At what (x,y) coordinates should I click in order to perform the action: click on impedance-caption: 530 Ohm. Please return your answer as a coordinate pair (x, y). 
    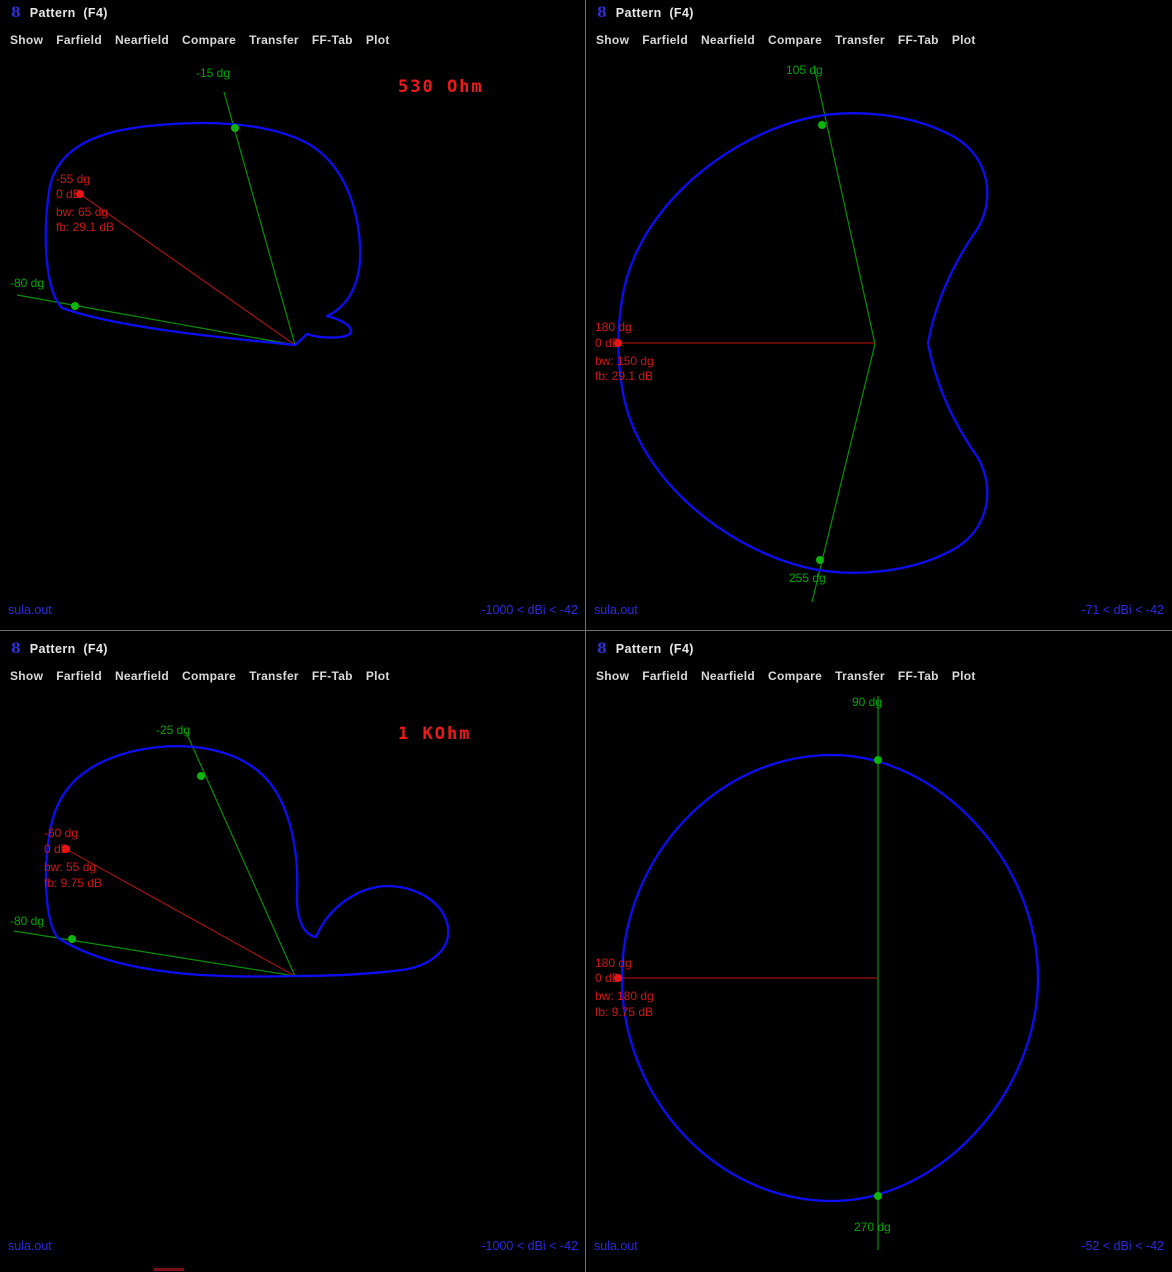
    Looking at the image, I should click on (441, 87).